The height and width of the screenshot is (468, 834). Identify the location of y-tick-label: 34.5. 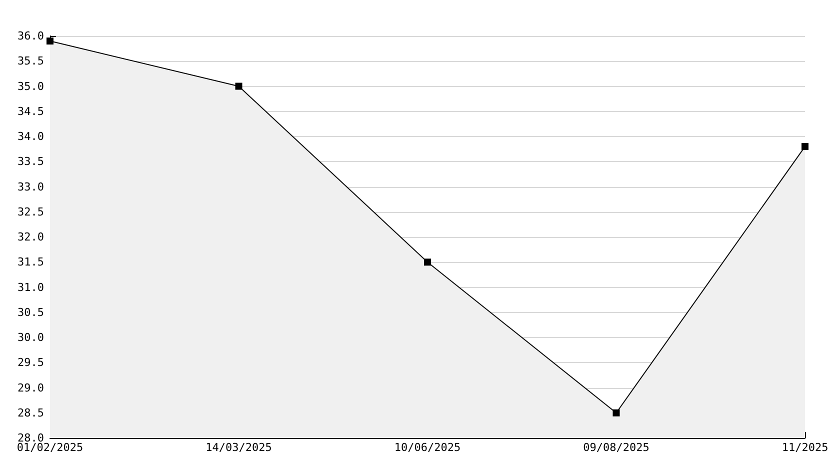
(31, 111).